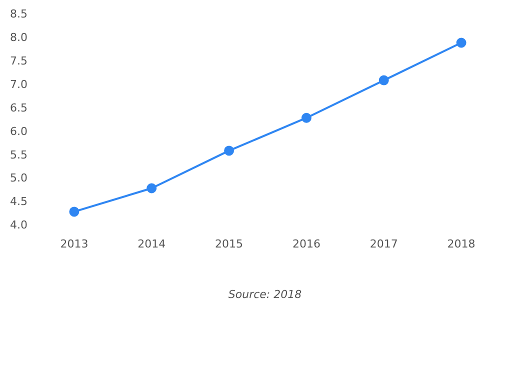 The height and width of the screenshot is (388, 530). I want to click on y-tick-label: 5.5, so click(19, 155).